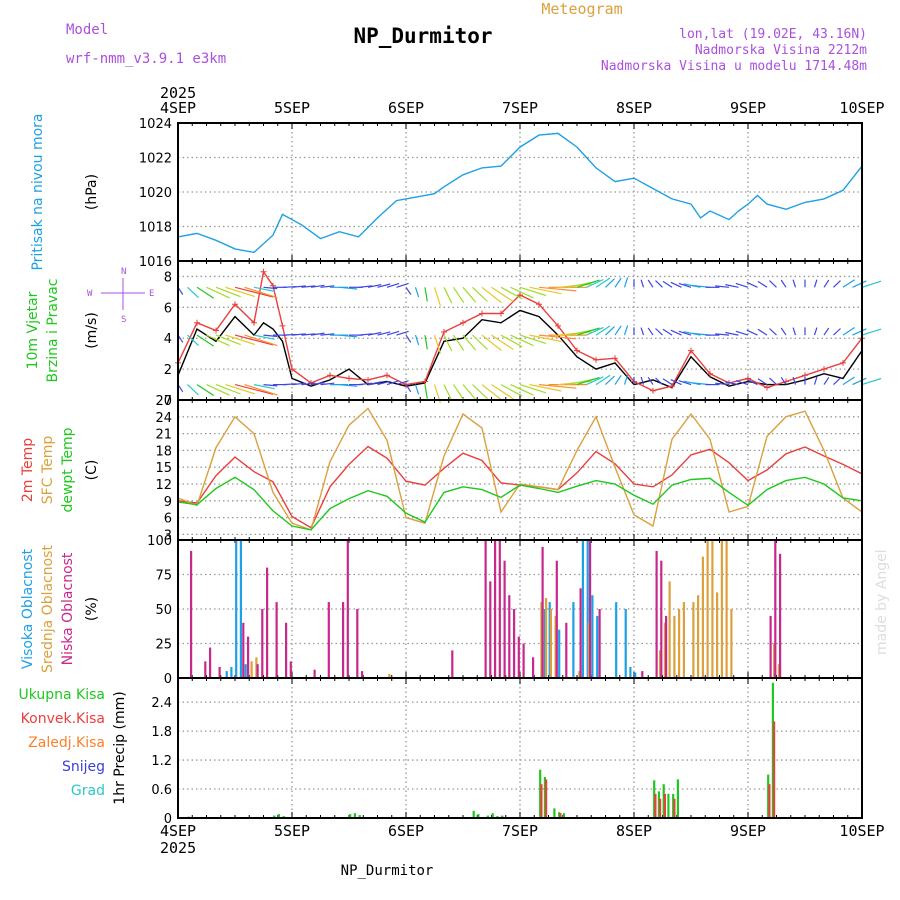 The width and height of the screenshot is (900, 900). What do you see at coordinates (168, 519) in the screenshot?
I see `y-tick-label: 6` at bounding box center [168, 519].